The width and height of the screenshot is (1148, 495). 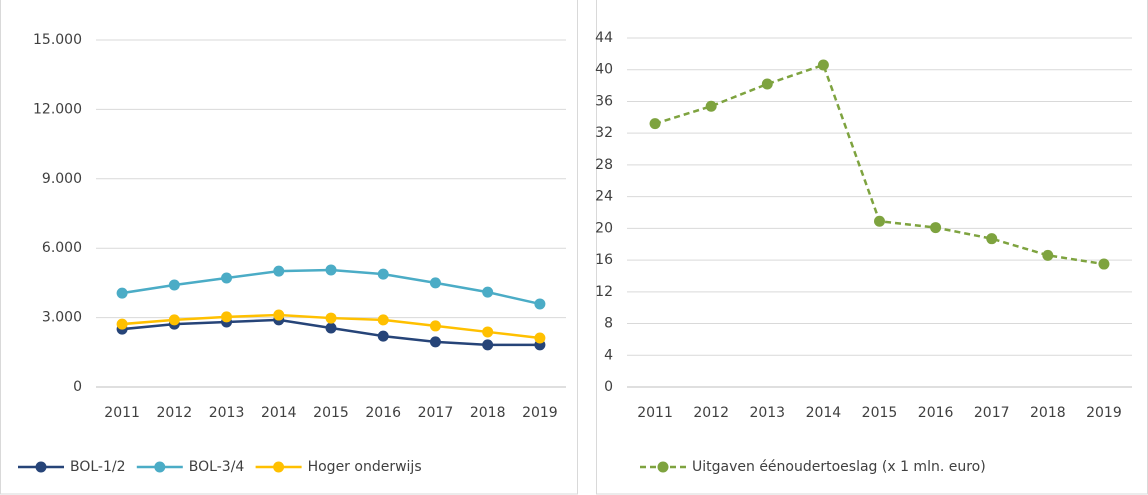 I want to click on legend-label: Hoger onderwijs, so click(x=365, y=467).